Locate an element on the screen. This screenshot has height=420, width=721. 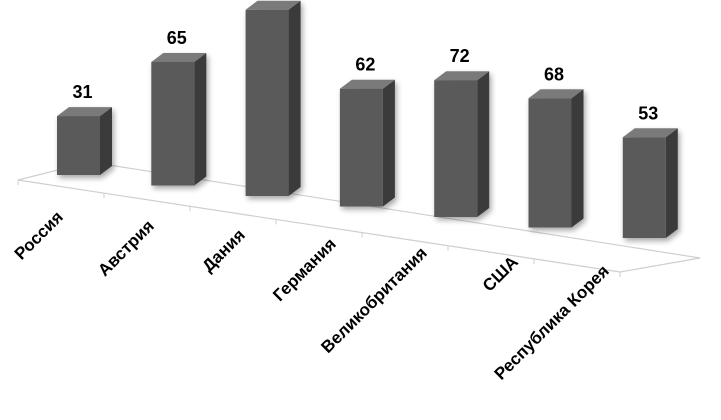
data-label: 68 is located at coordinates (554, 74).